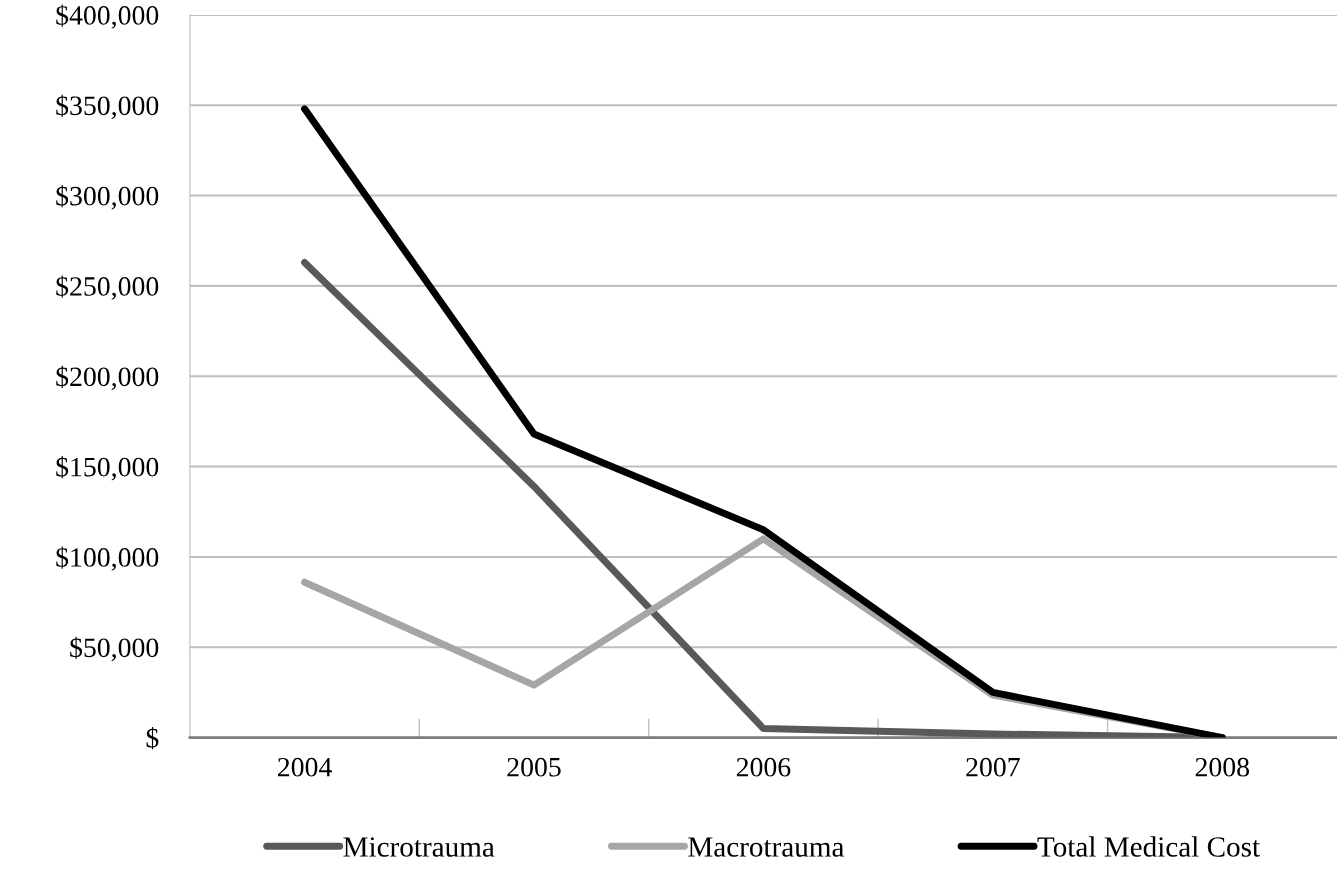 Image resolution: width=1337 pixels, height=876 pixels. What do you see at coordinates (419, 847) in the screenshot?
I see `legend-label: Microtrauma` at bounding box center [419, 847].